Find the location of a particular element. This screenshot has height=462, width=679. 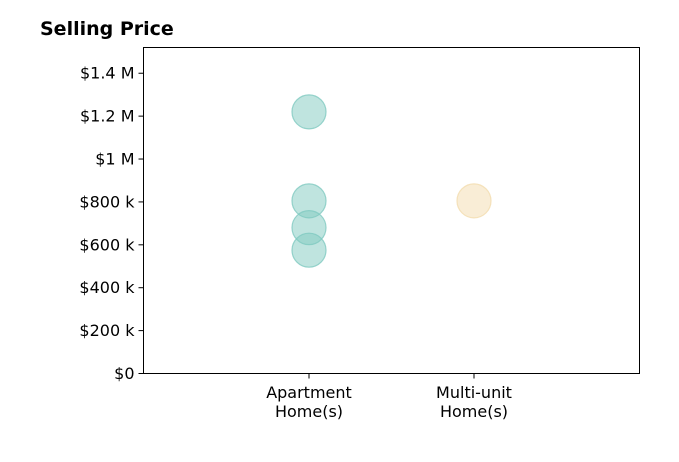

data-points is located at coordinates (391, 181).